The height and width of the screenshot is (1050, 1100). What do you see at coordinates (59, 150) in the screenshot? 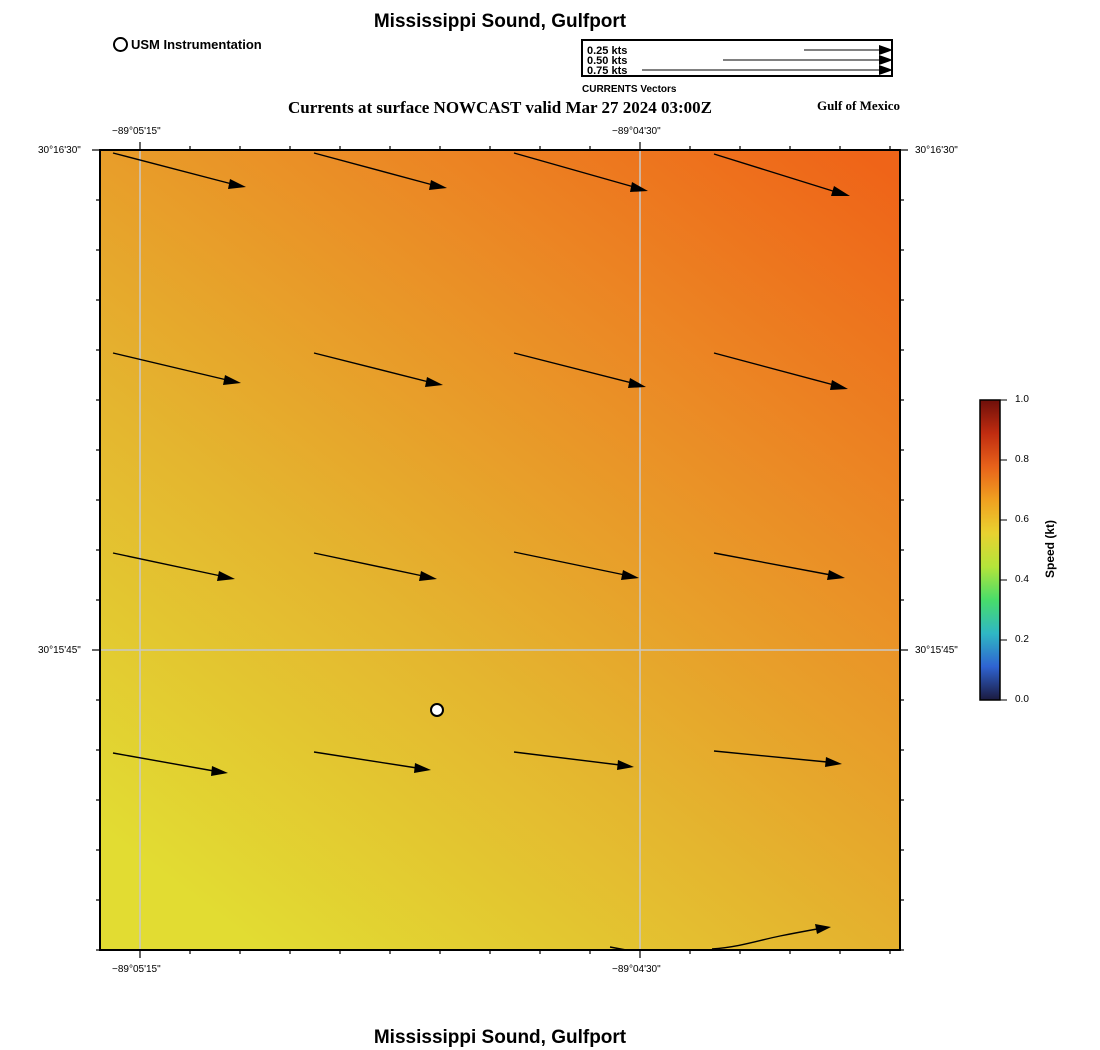
I see `lat-tick-left-1: 30°16'30"` at bounding box center [59, 150].